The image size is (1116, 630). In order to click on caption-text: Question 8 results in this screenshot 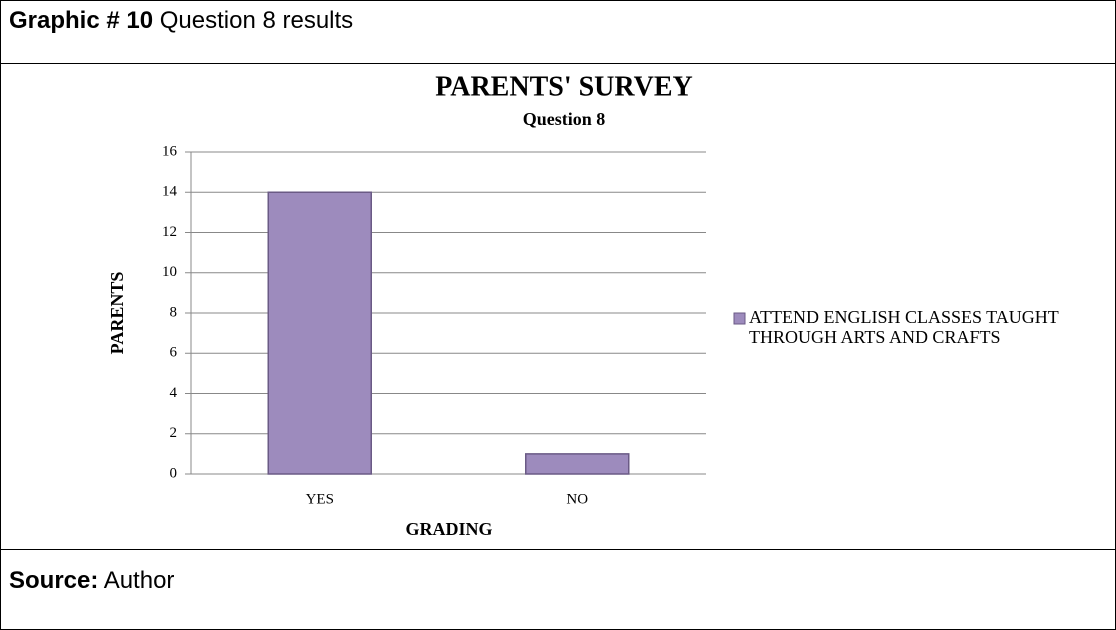, I will do `click(256, 20)`.